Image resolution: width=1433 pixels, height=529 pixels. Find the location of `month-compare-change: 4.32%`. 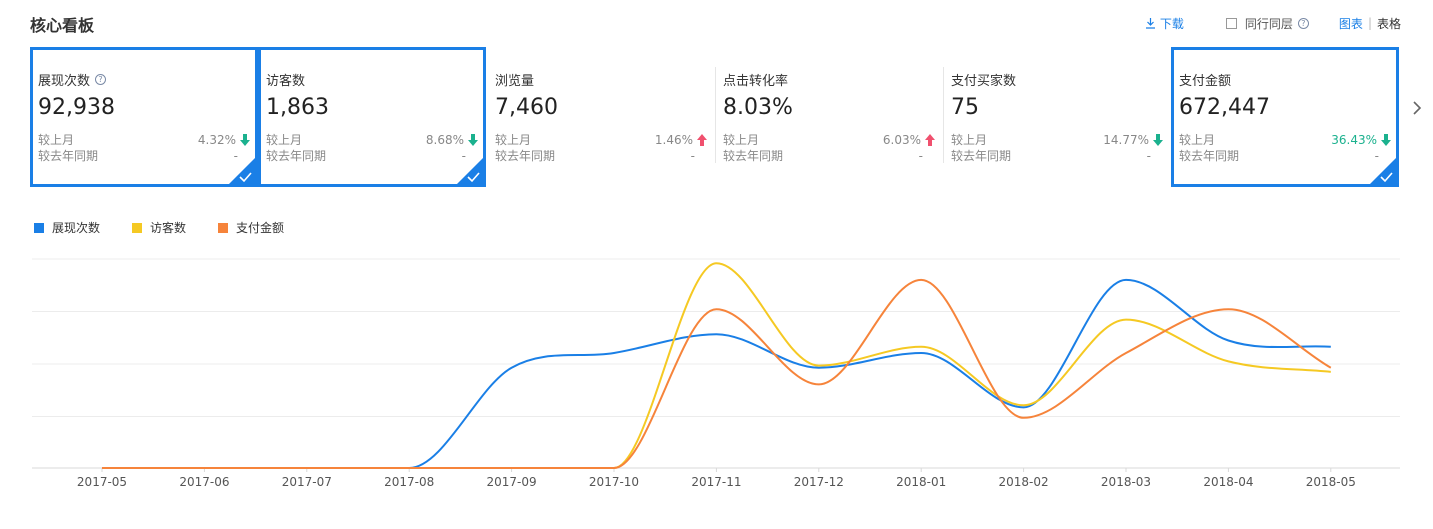

month-compare-change: 4.32% is located at coordinates (224, 140).